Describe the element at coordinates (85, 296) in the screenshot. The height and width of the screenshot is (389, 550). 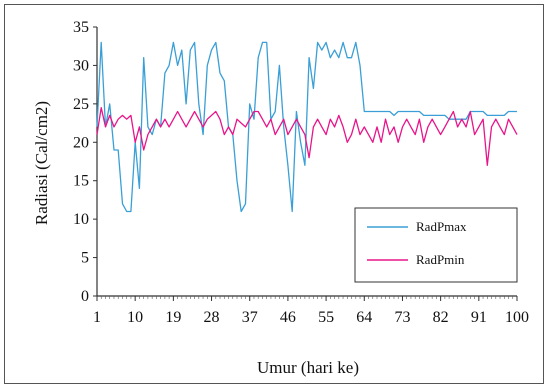
I see `y-tick-label: 0` at that location.